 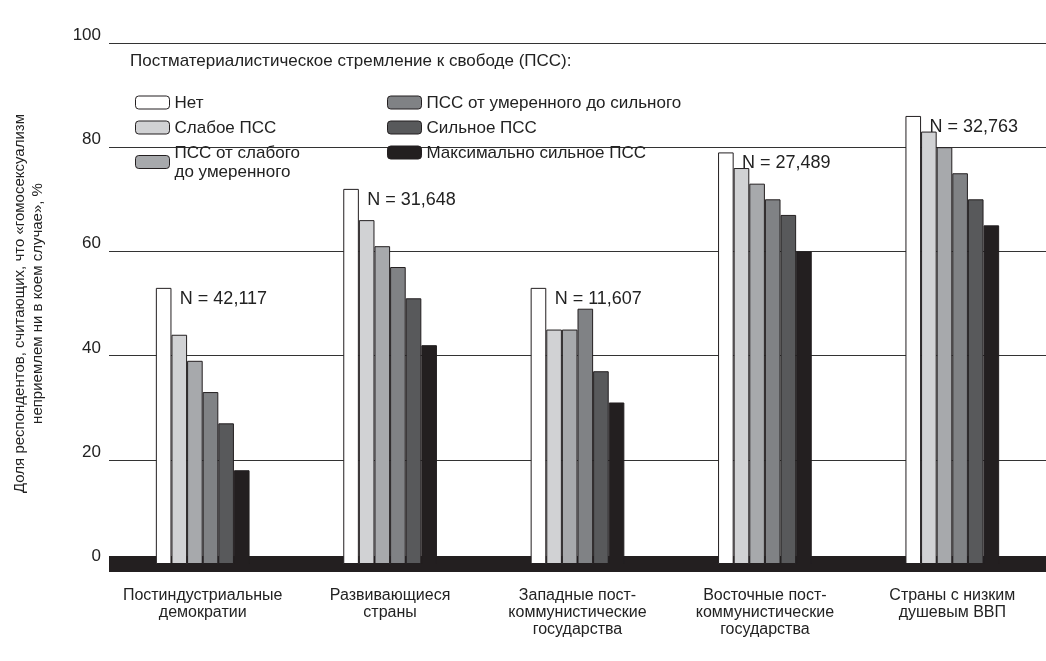 What do you see at coordinates (411, 198) in the screenshot?
I see `annotation: N = 31,648` at bounding box center [411, 198].